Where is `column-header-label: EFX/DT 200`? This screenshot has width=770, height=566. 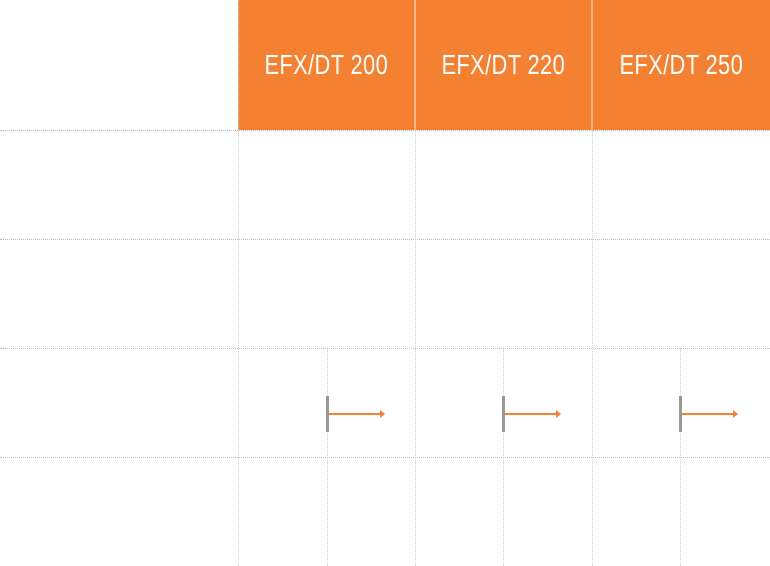 column-header-label: EFX/DT 200 is located at coordinates (326, 64).